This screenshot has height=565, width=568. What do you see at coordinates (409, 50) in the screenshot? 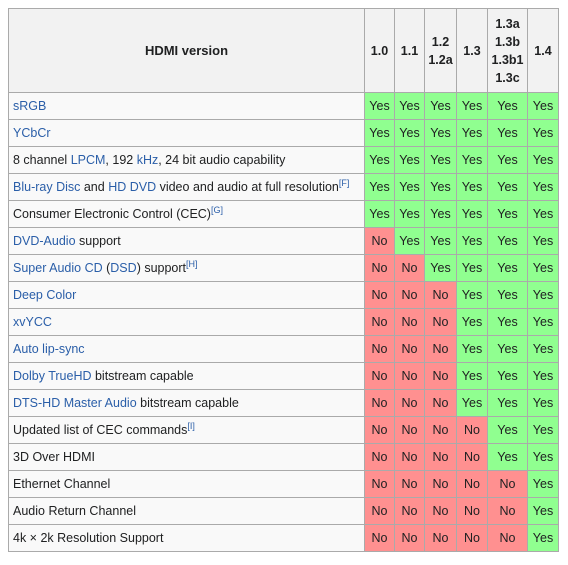
I see `version-header-1: 1.1` at bounding box center [409, 50].